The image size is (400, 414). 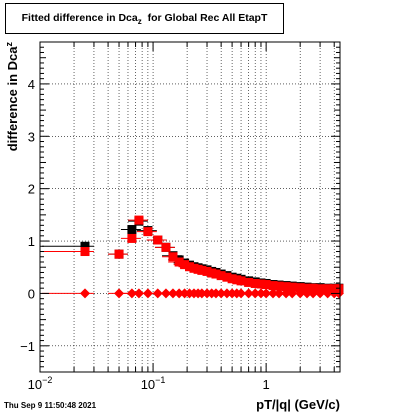 I want to click on y-tick-label: 1, so click(x=31, y=241).